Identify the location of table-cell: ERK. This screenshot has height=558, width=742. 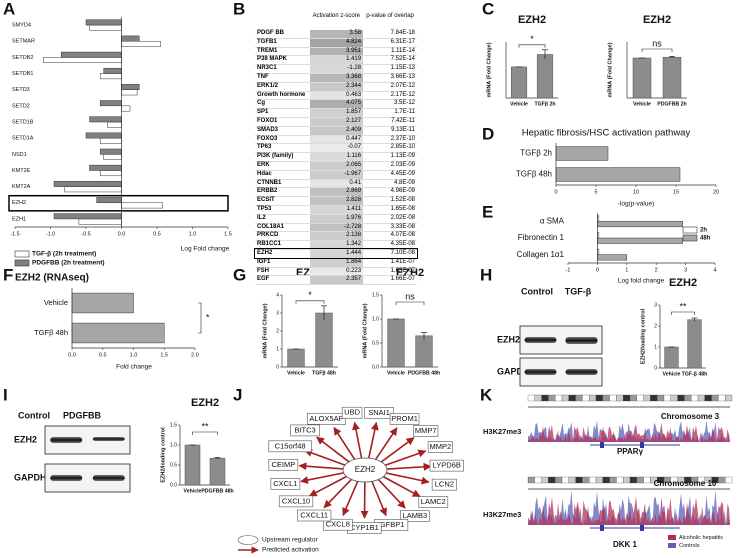
(263, 164).